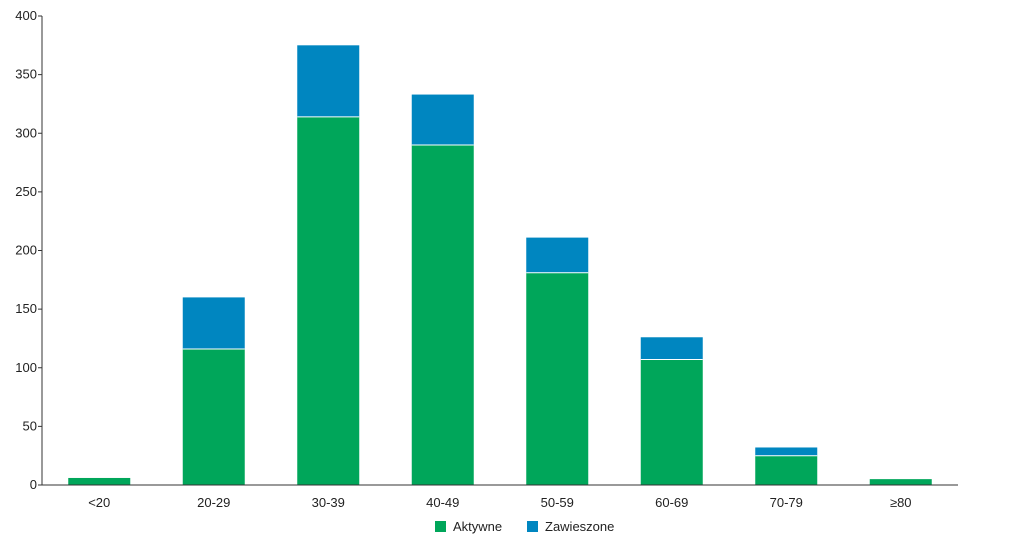 The height and width of the screenshot is (554, 1011). What do you see at coordinates (524, 526) in the screenshot?
I see `legend: Aktywne Zawieszone` at bounding box center [524, 526].